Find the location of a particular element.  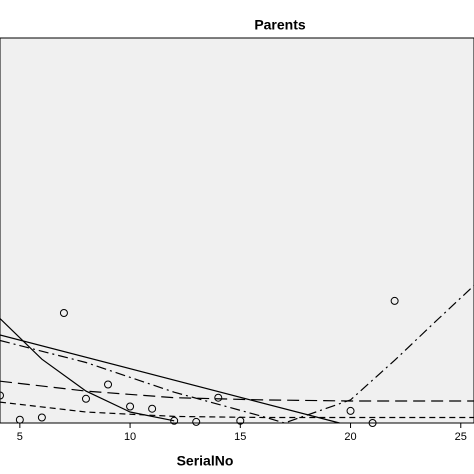

x-tick-label: 20 is located at coordinates (350, 437).